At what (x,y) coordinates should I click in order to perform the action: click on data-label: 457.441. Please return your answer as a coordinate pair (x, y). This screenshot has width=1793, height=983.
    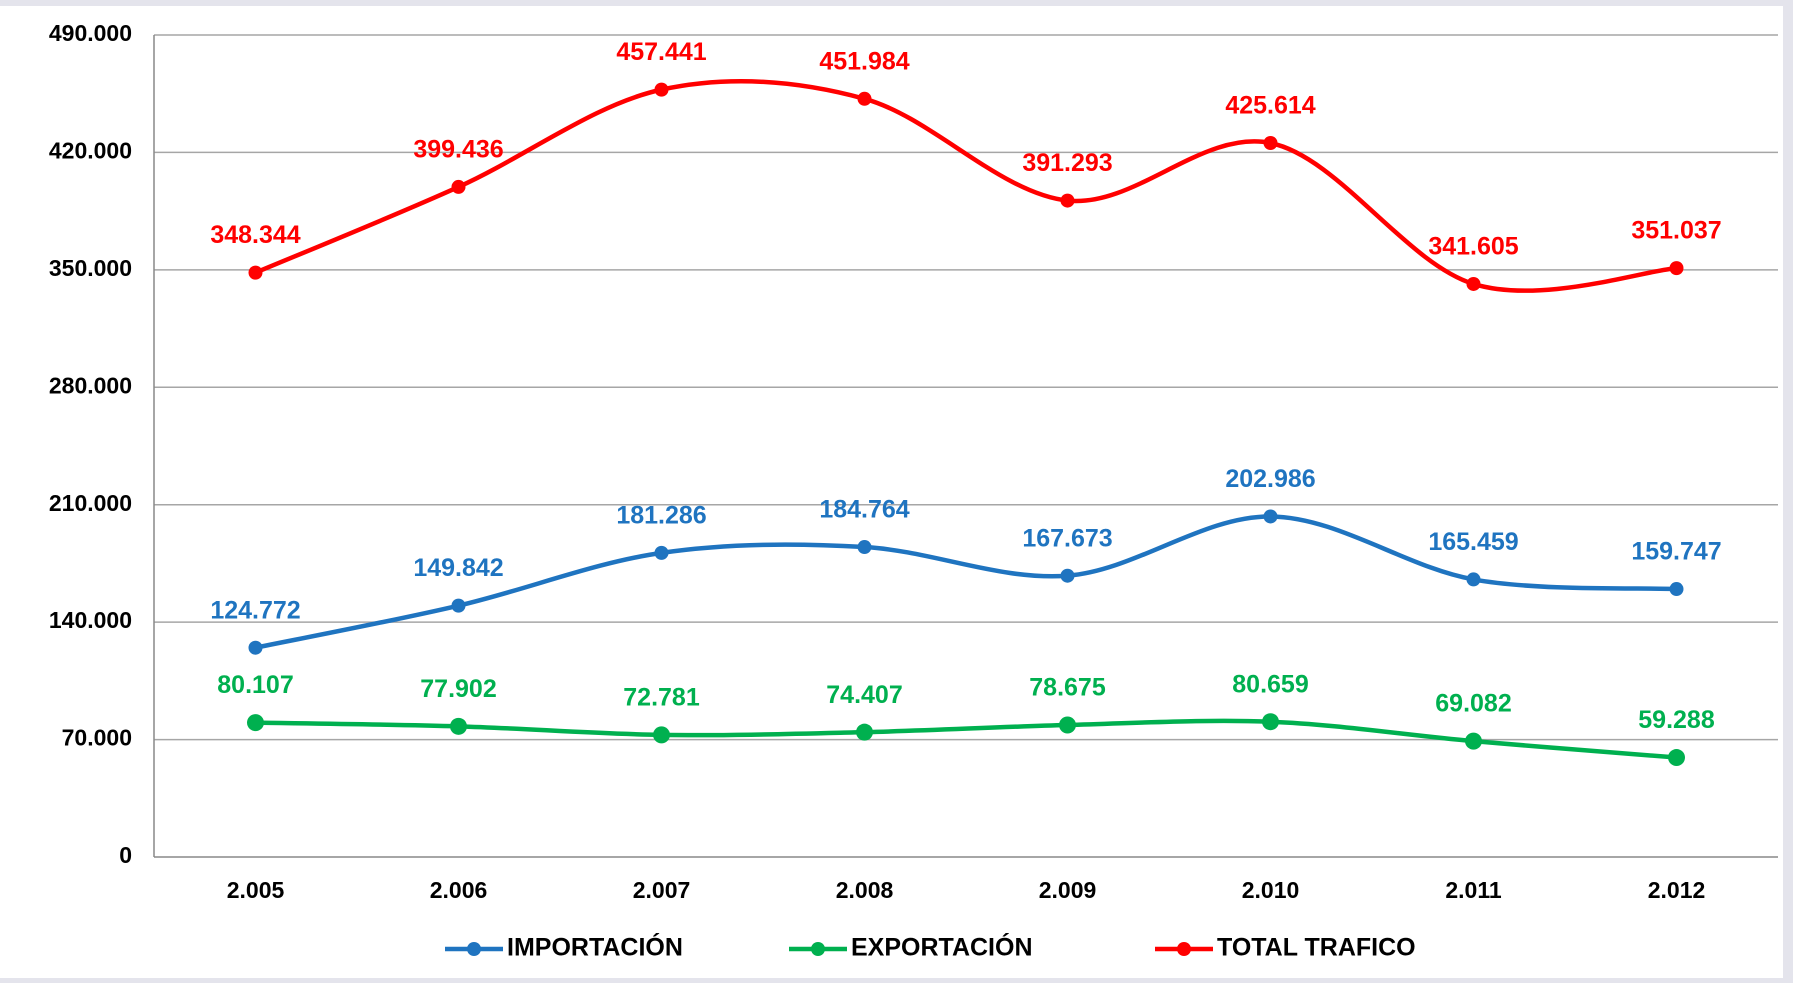
    Looking at the image, I should click on (661, 52).